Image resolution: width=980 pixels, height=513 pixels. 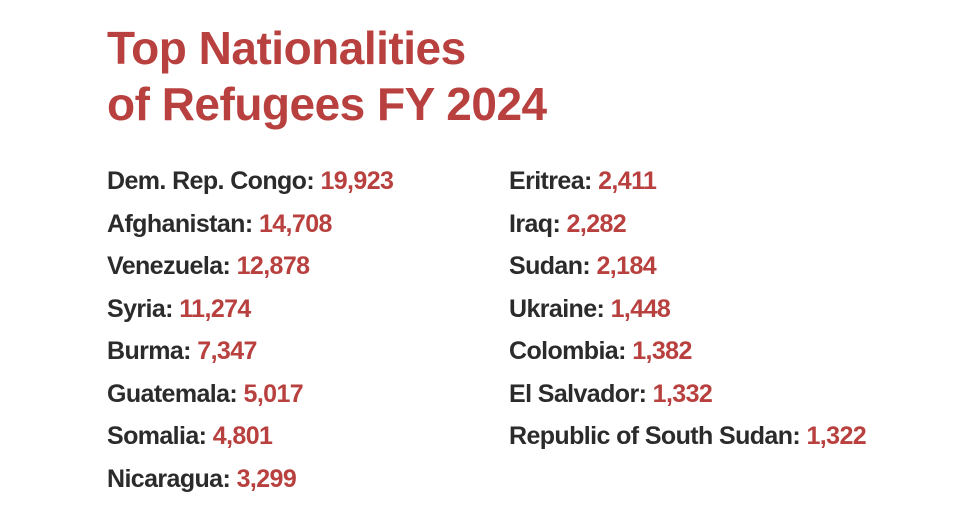 I want to click on country-name: Eritrea:, so click(x=550, y=181).